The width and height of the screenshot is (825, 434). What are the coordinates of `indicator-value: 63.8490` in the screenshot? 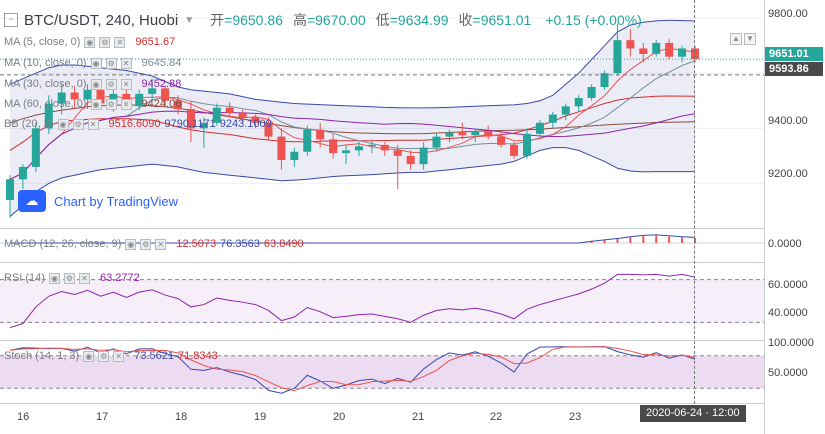 It's located at (283, 244).